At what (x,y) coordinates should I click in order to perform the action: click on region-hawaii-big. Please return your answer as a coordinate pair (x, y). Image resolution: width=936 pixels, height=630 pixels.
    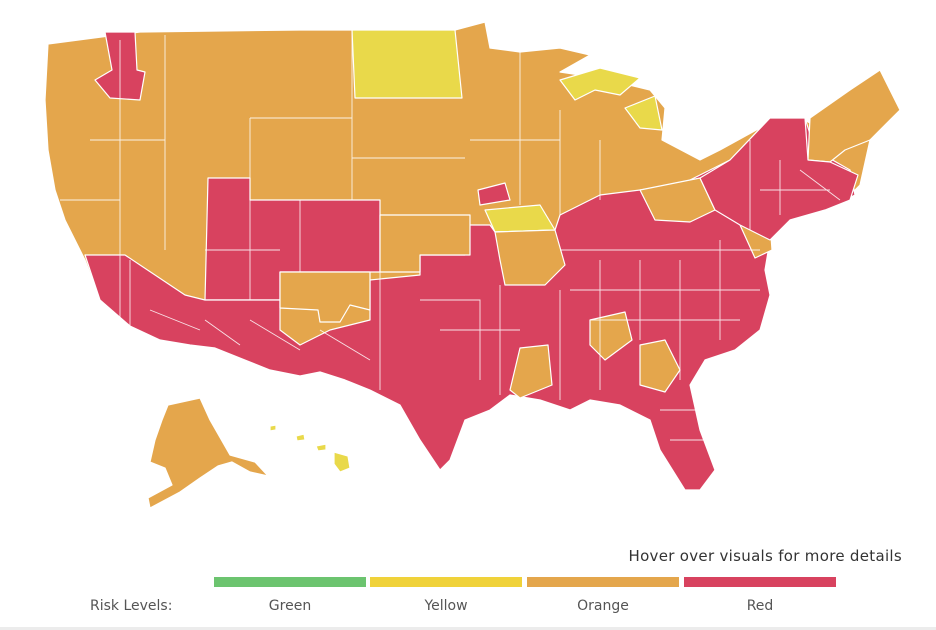
    Looking at the image, I should click on (342, 462).